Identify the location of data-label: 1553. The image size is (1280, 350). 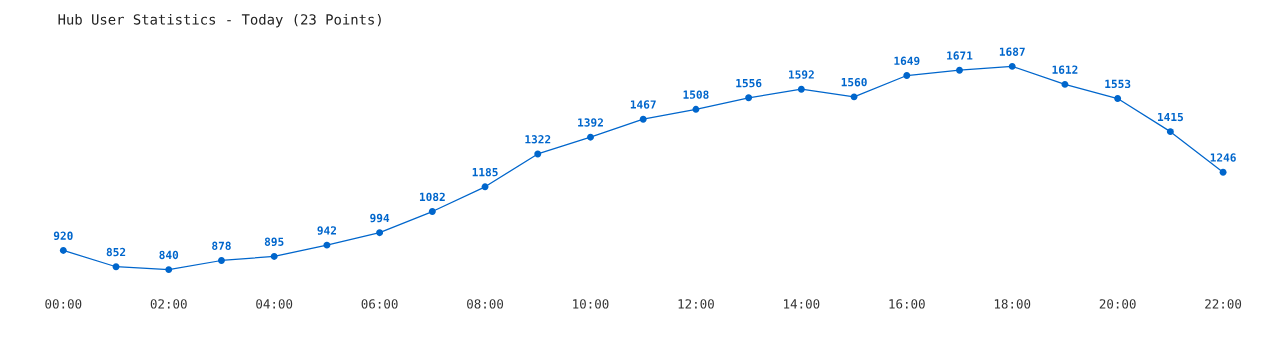
(1118, 84).